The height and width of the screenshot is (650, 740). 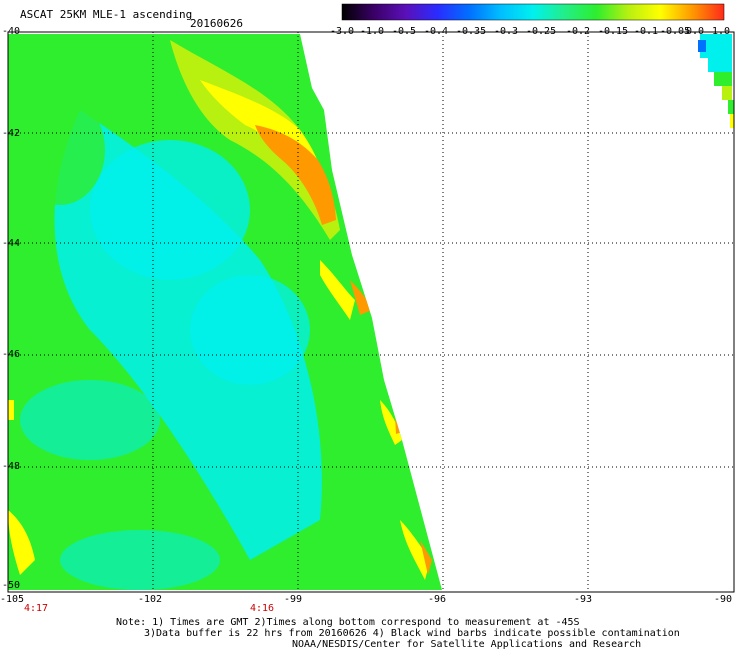 I want to click on colorbar-label: -0.35, so click(x=471, y=31).